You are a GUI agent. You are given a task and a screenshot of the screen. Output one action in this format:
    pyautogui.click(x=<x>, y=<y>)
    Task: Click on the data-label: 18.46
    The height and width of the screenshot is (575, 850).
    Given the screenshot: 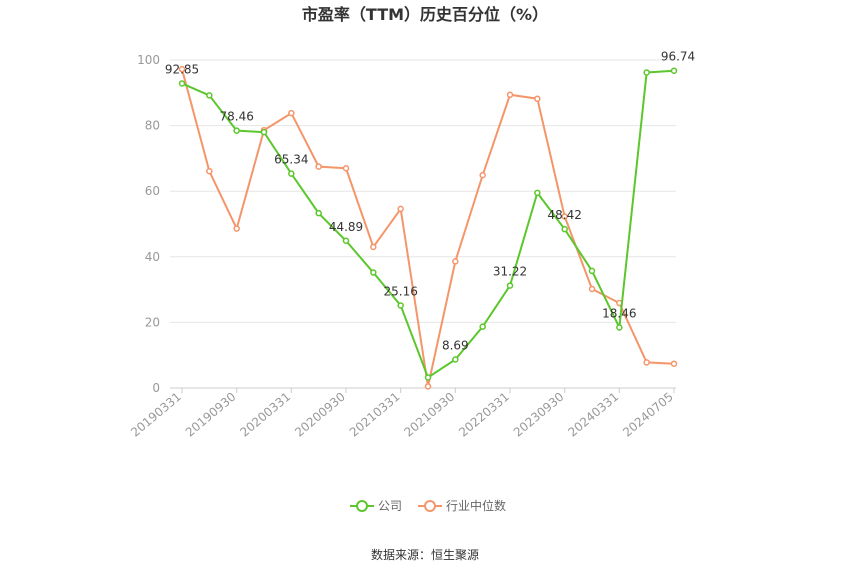 What is the action you would take?
    pyautogui.click(x=619, y=313)
    